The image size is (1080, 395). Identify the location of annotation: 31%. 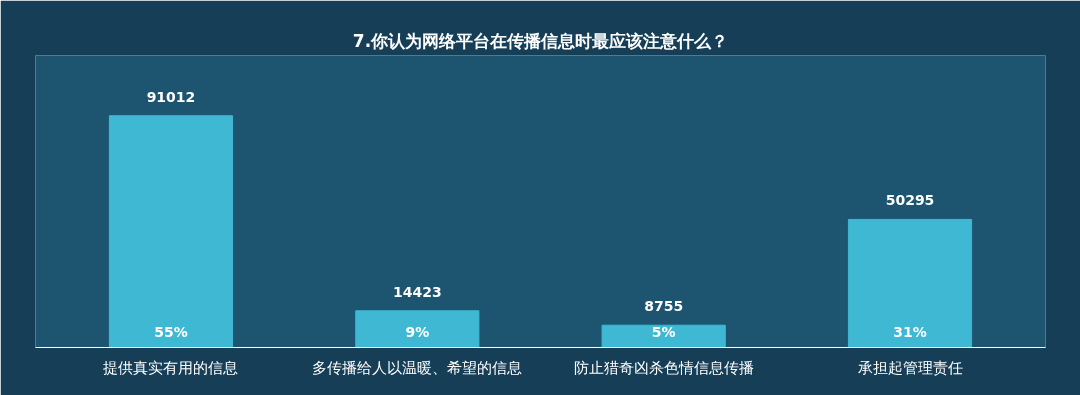
(910, 331).